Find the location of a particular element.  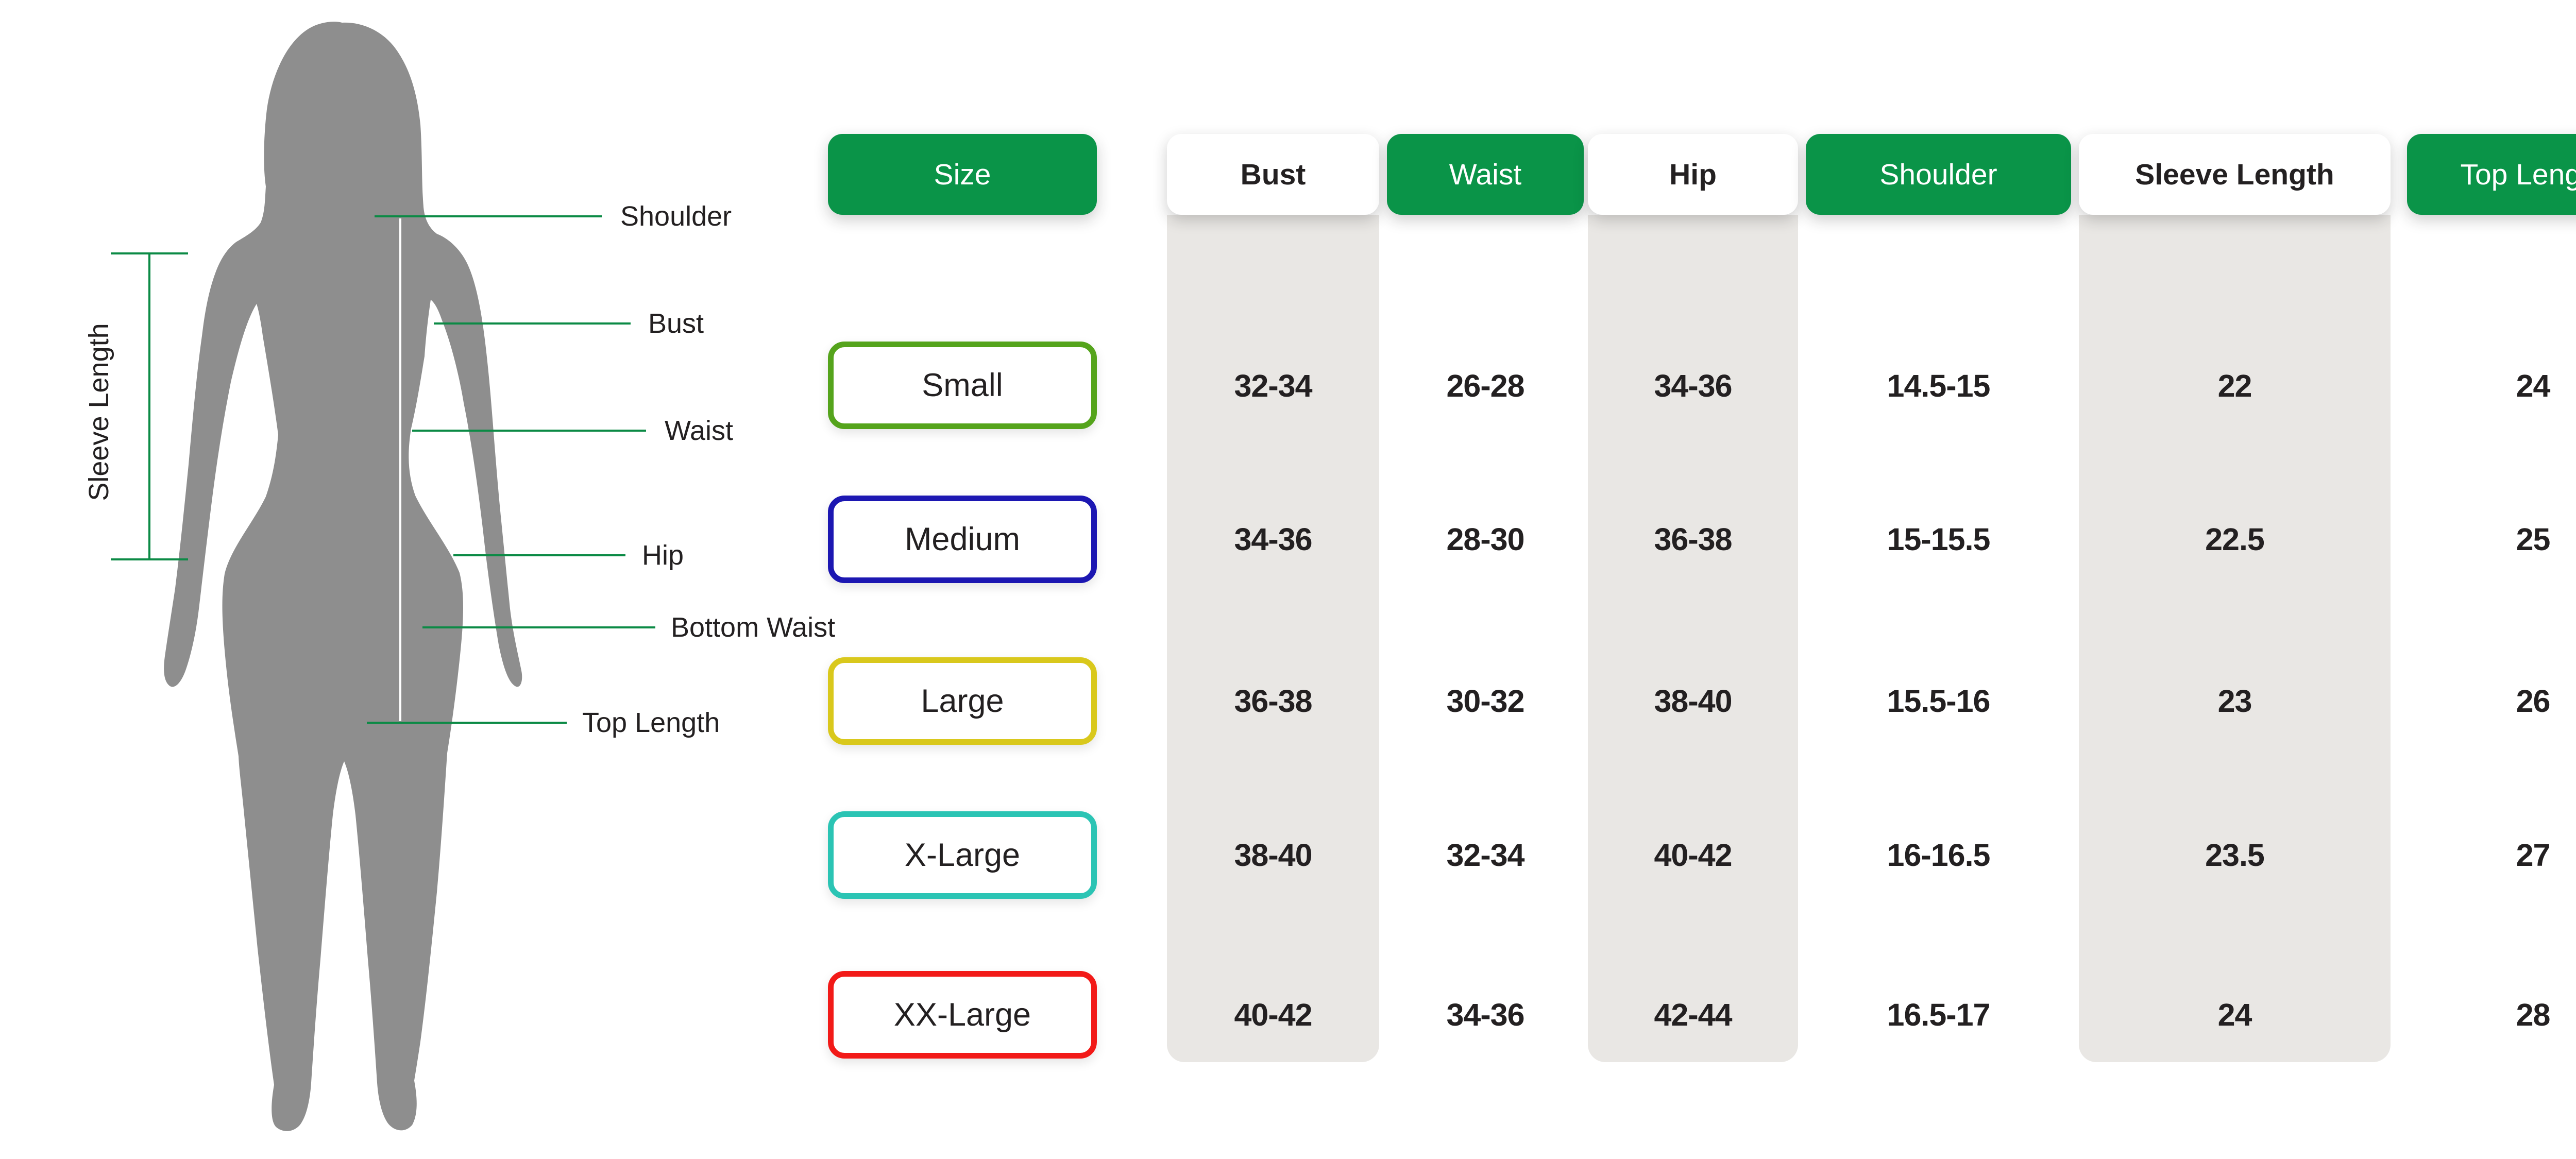

cell-xx-large-hip: 42-44 is located at coordinates (1693, 1014).